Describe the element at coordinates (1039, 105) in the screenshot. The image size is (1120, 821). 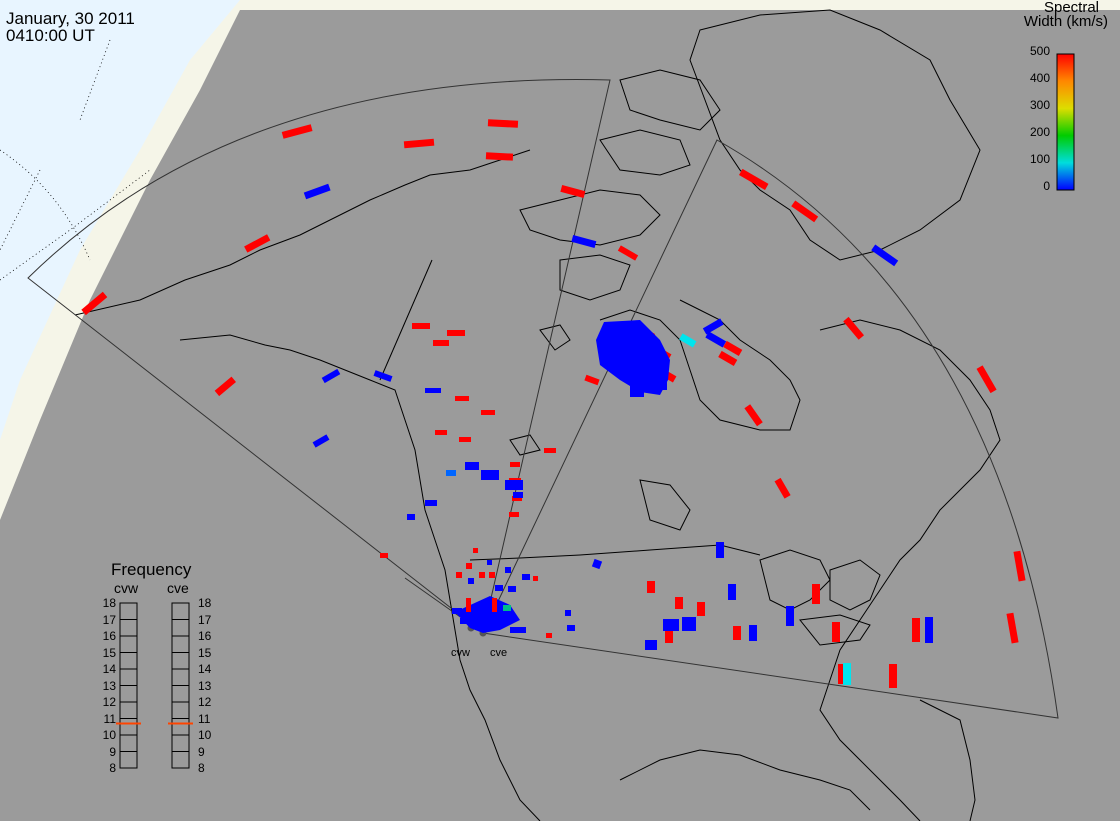
I see `colorbar-tick: 300` at that location.